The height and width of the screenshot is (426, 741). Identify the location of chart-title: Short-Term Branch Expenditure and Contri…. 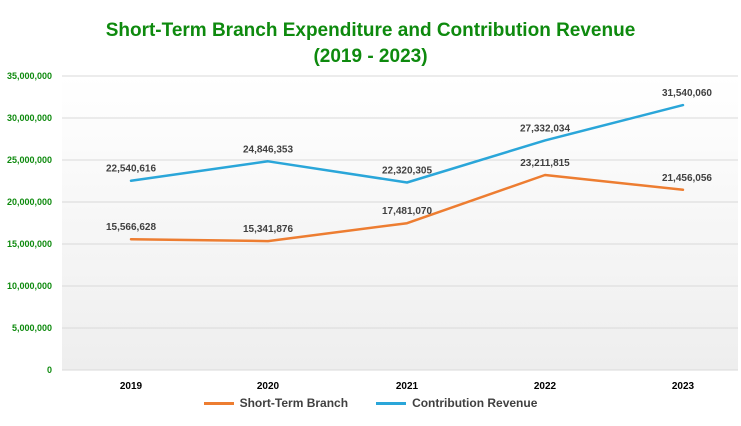
(370, 30).